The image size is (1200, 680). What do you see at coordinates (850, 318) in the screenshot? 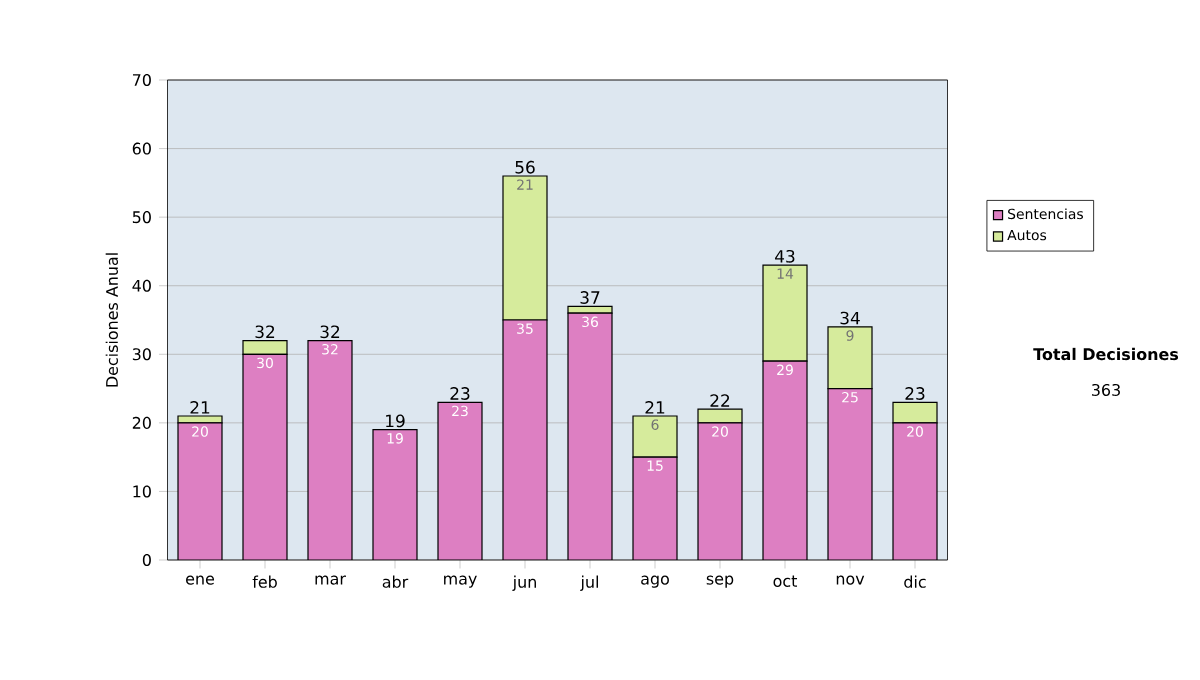
I see `total-label: 34` at bounding box center [850, 318].